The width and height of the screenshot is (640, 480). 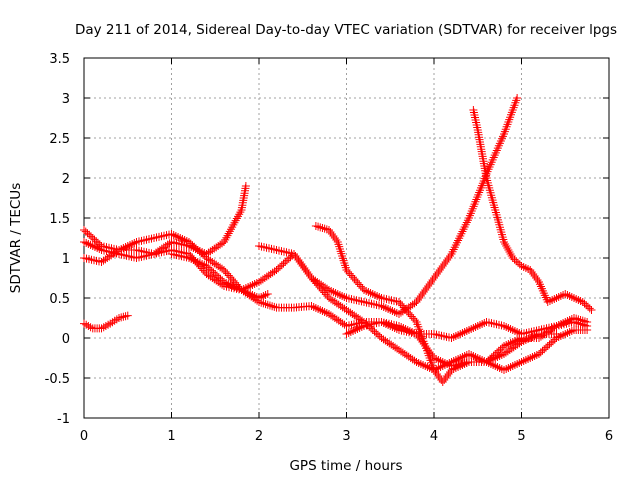 What do you see at coordinates (165, 224) in the screenshot?
I see `series-sat-a` at bounding box center [165, 224].